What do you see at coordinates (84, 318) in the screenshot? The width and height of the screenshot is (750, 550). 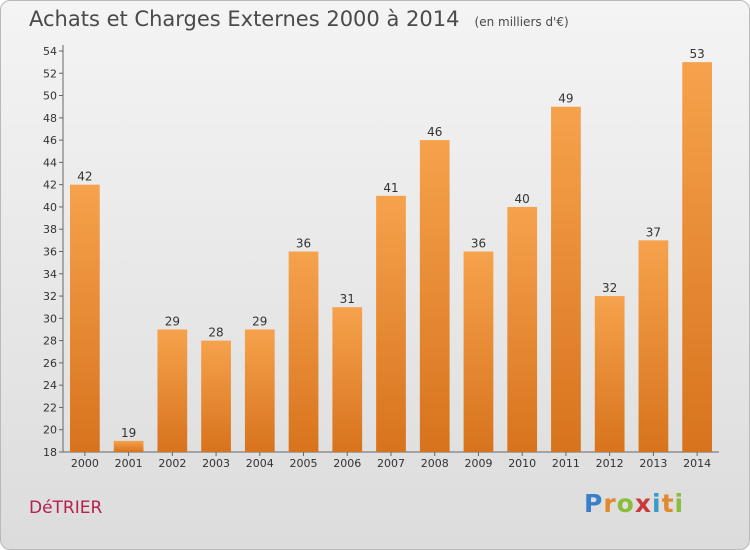 I see `bar-2000` at bounding box center [84, 318].